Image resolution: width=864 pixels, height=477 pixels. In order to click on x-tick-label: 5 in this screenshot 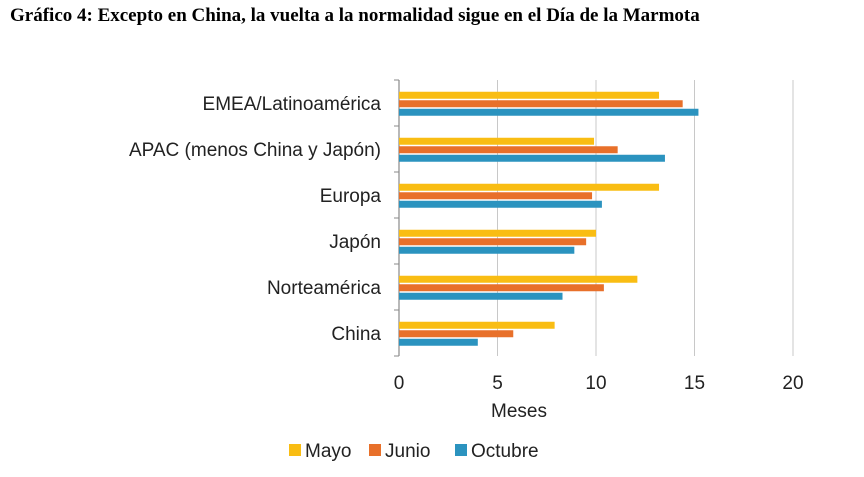, I will do `click(497, 383)`.